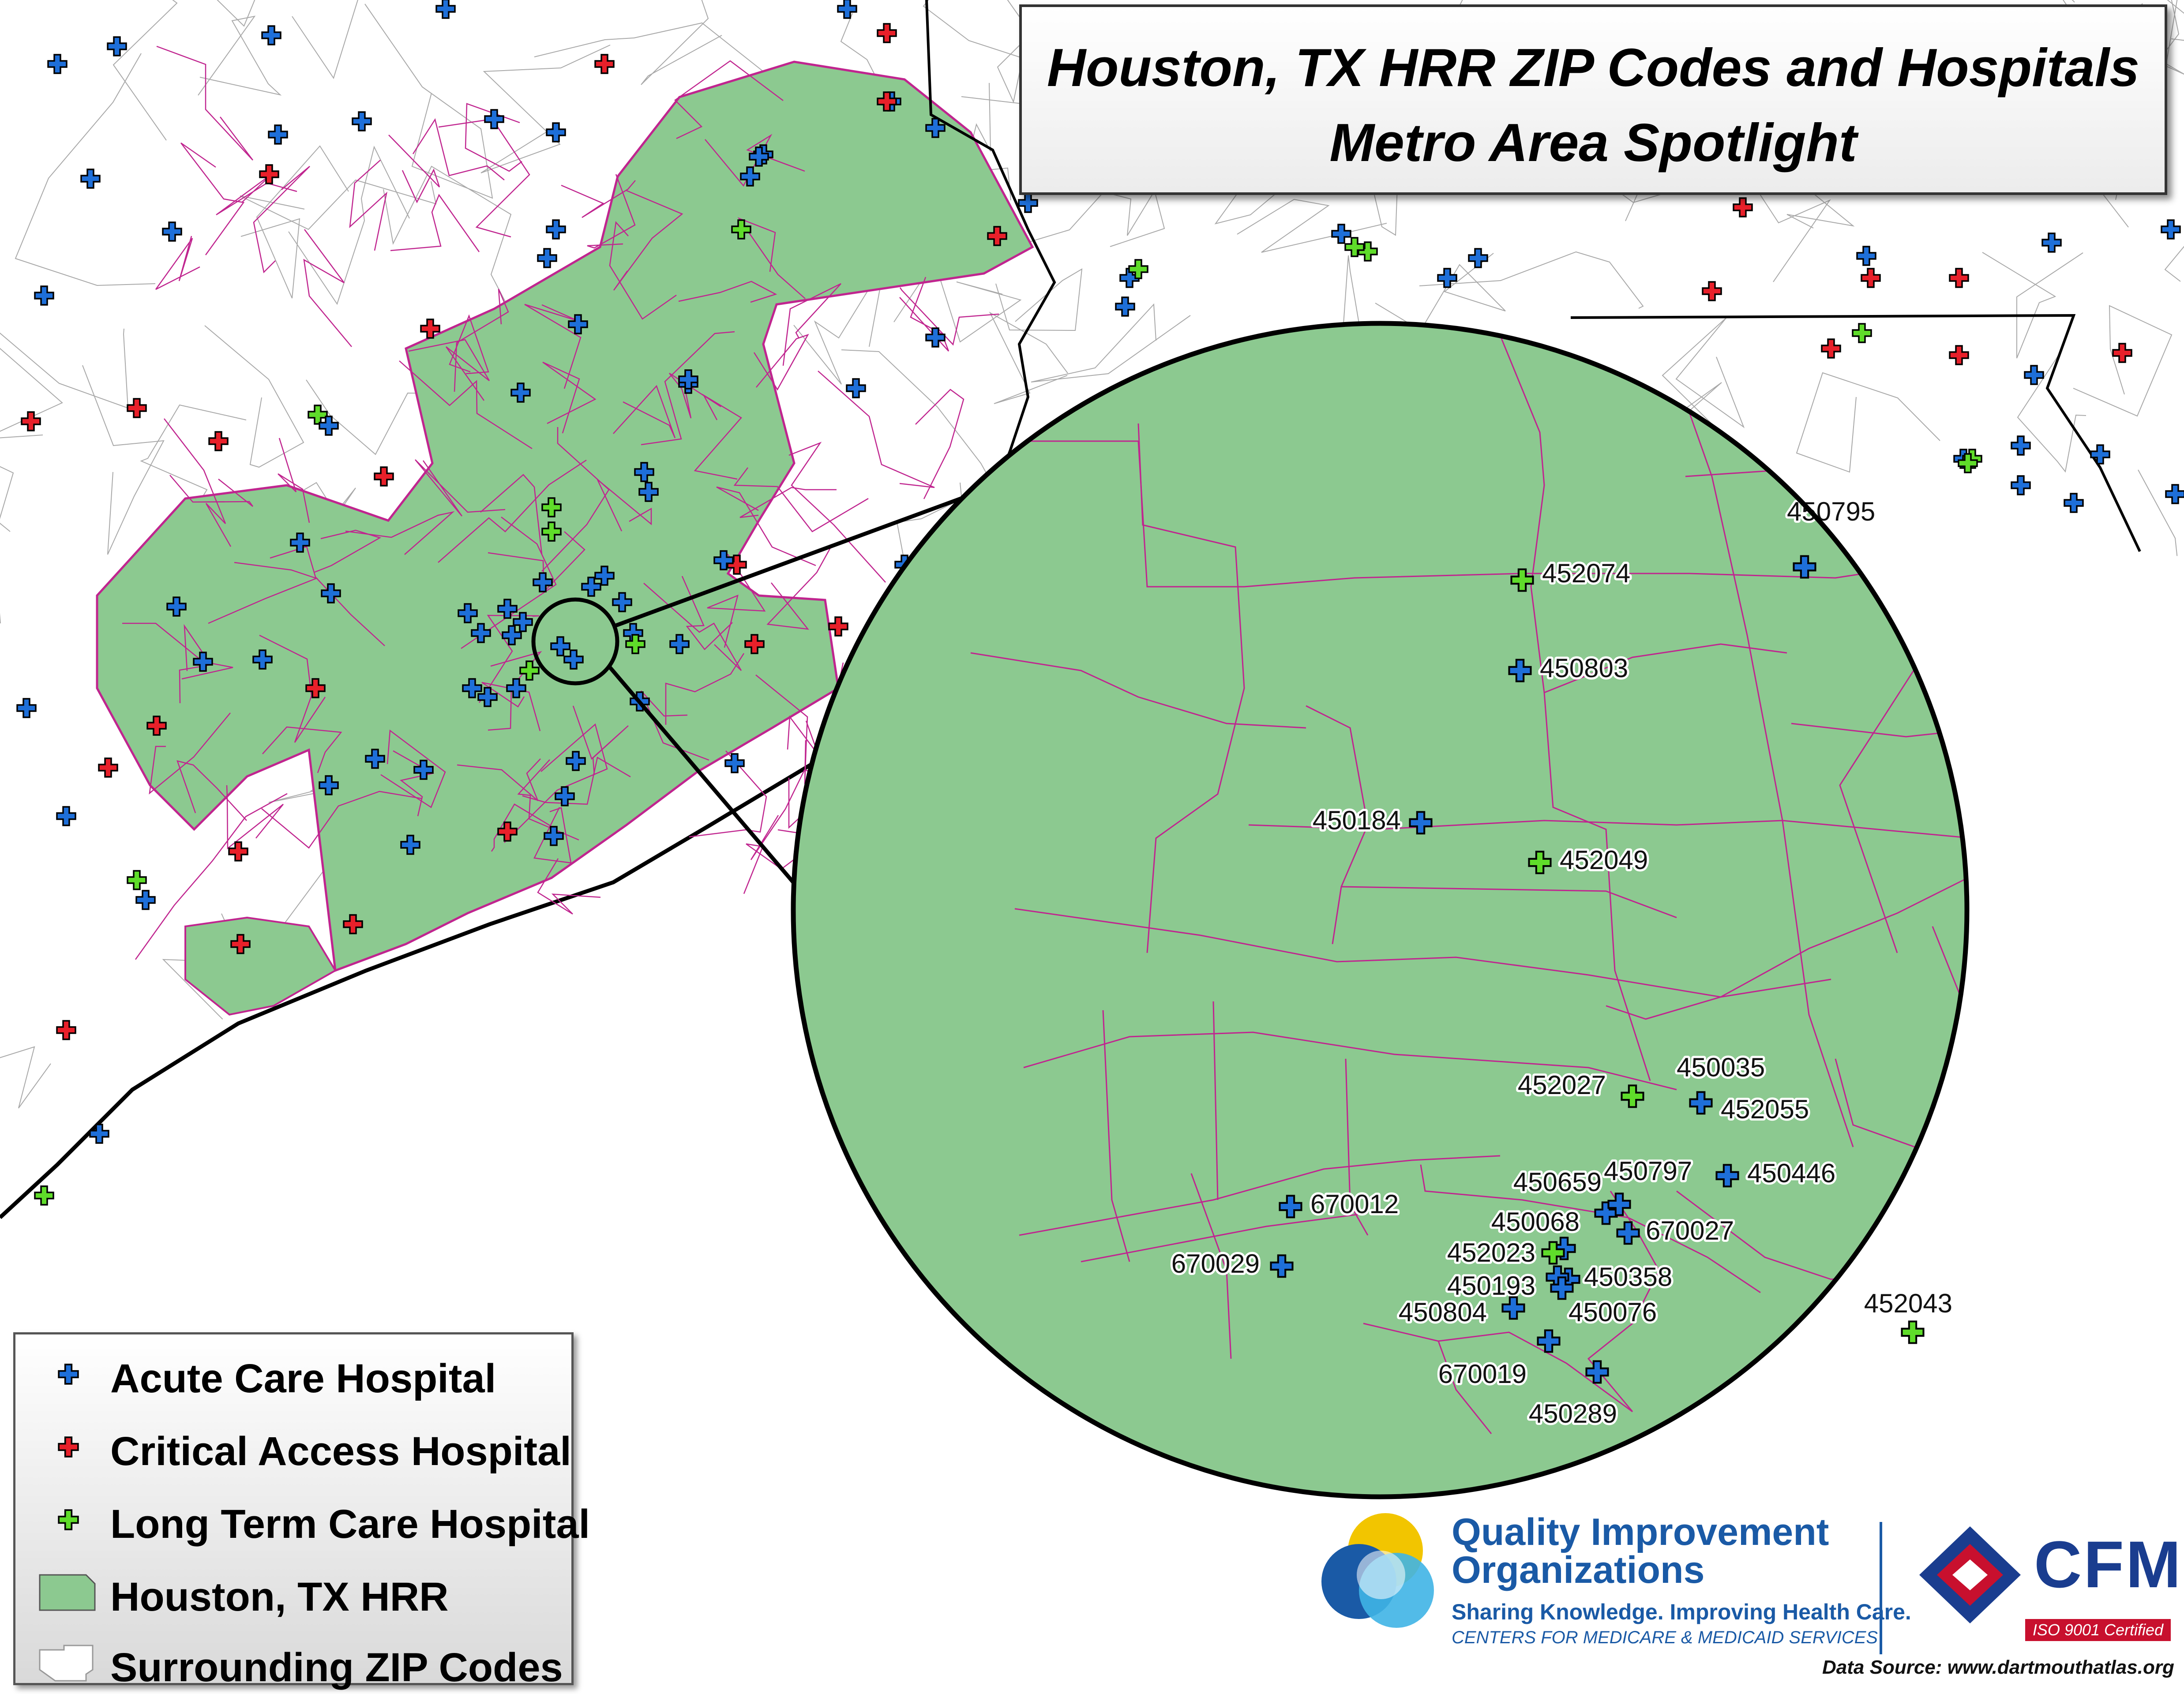 Image resolution: width=2184 pixels, height=1694 pixels. I want to click on hospital-id-label: 452027, so click(1562, 1085).